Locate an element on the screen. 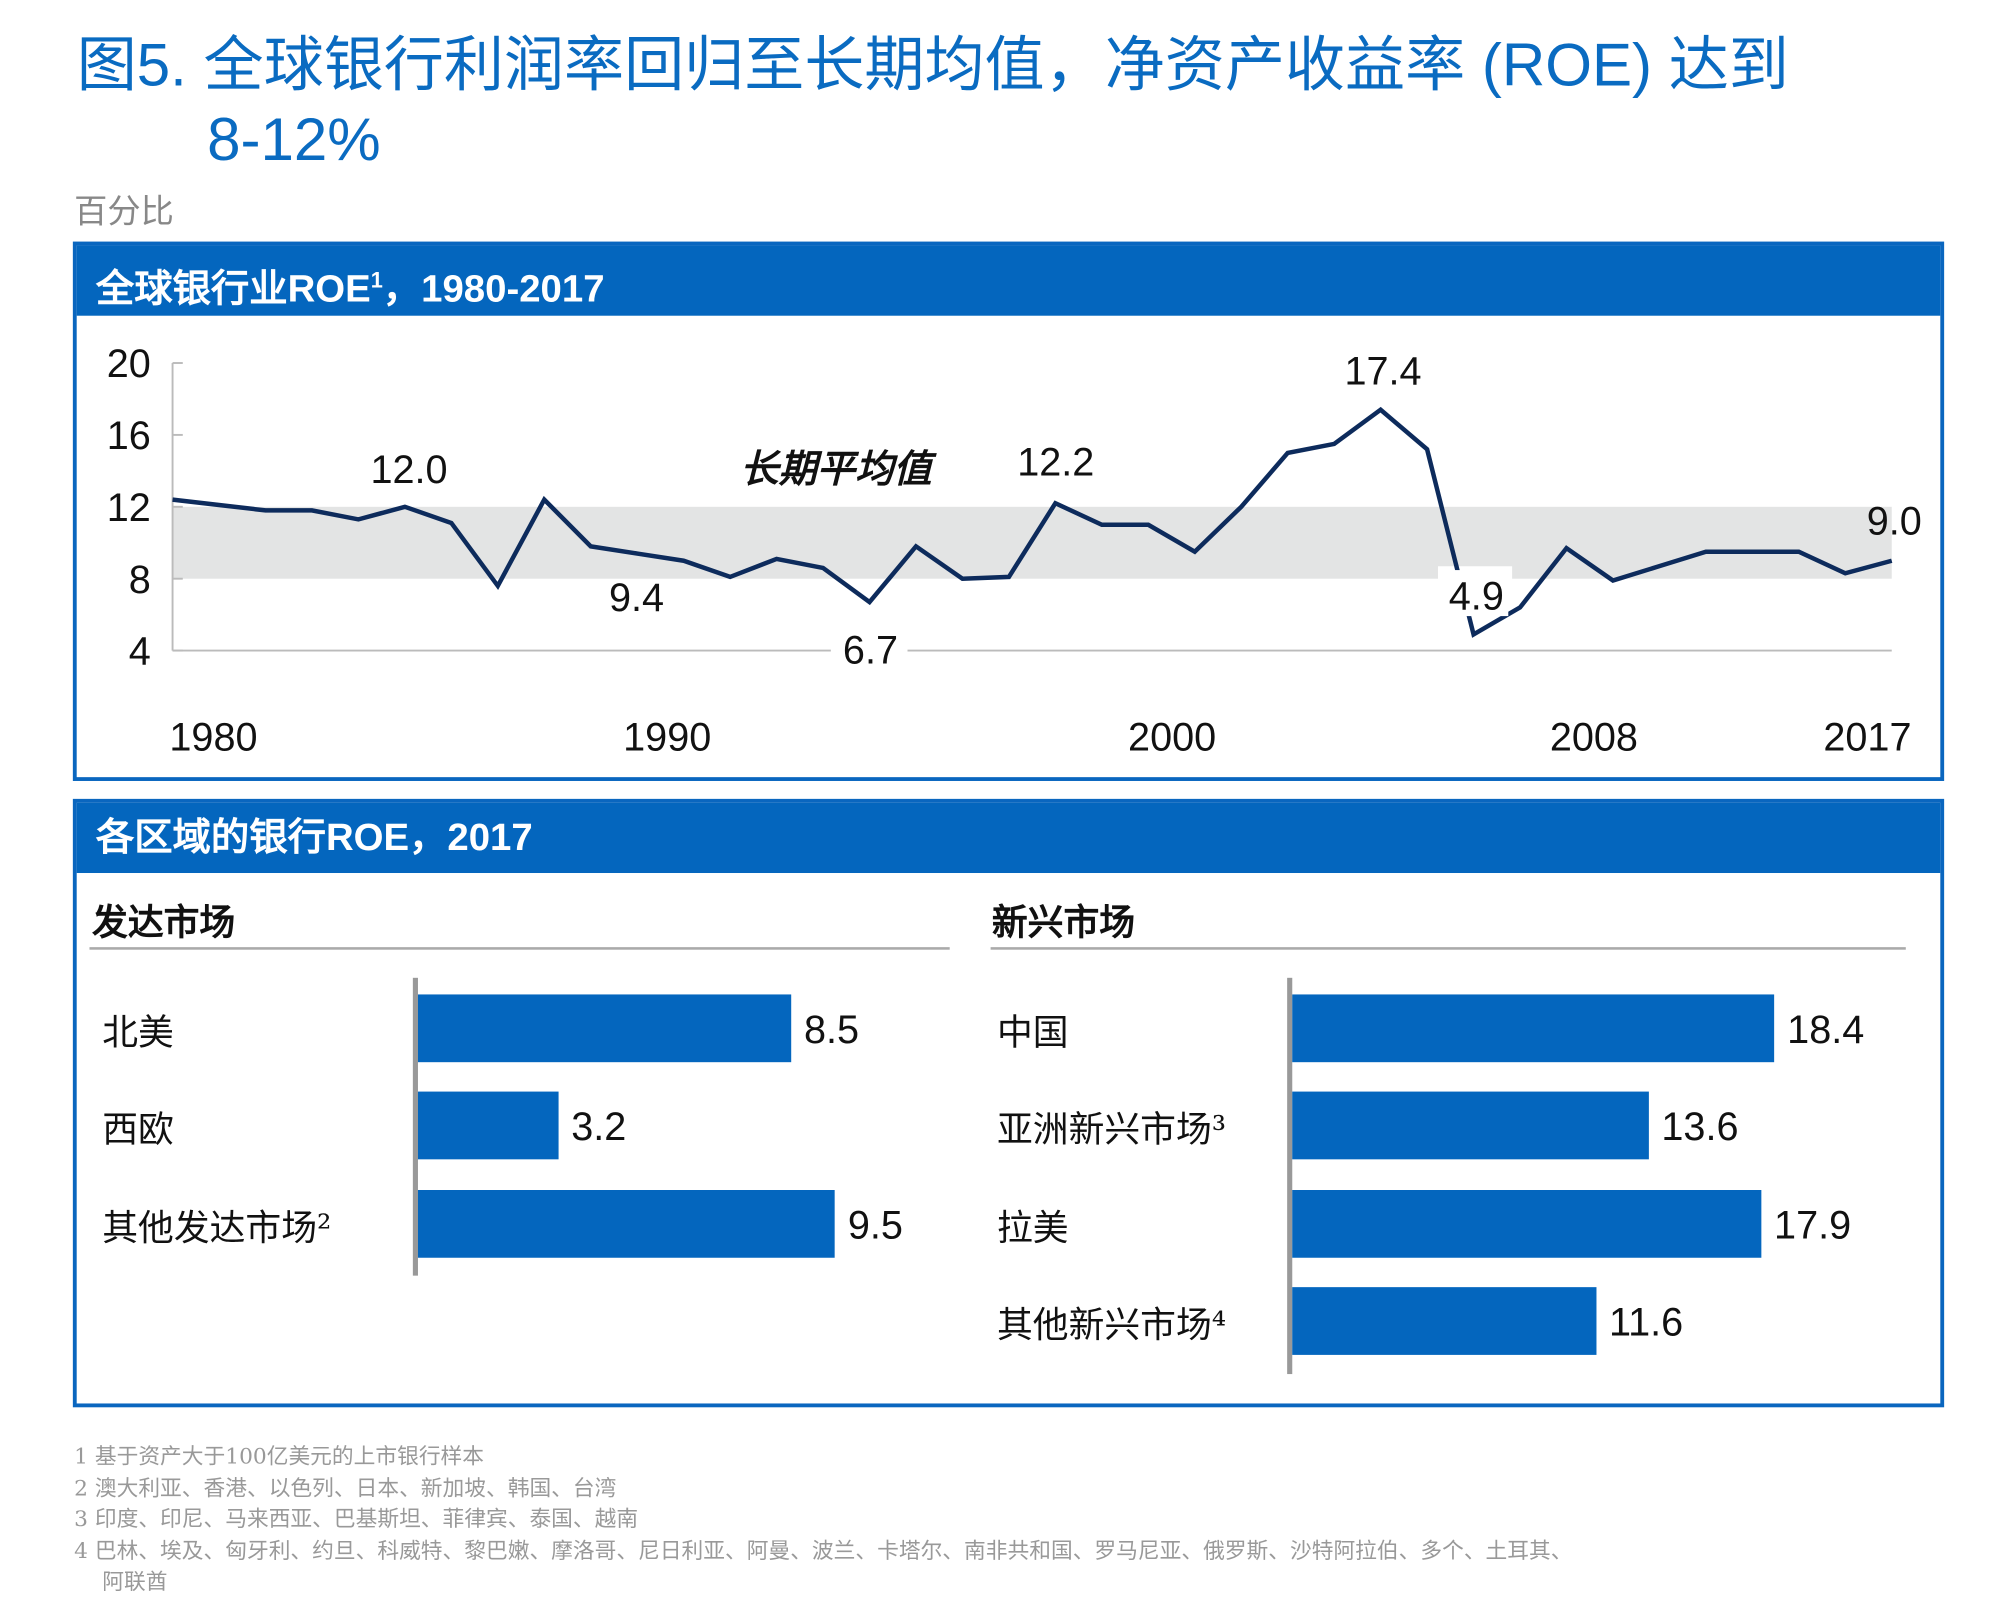  footnote-4-cont: 阿联酋 is located at coordinates (823, 1582).